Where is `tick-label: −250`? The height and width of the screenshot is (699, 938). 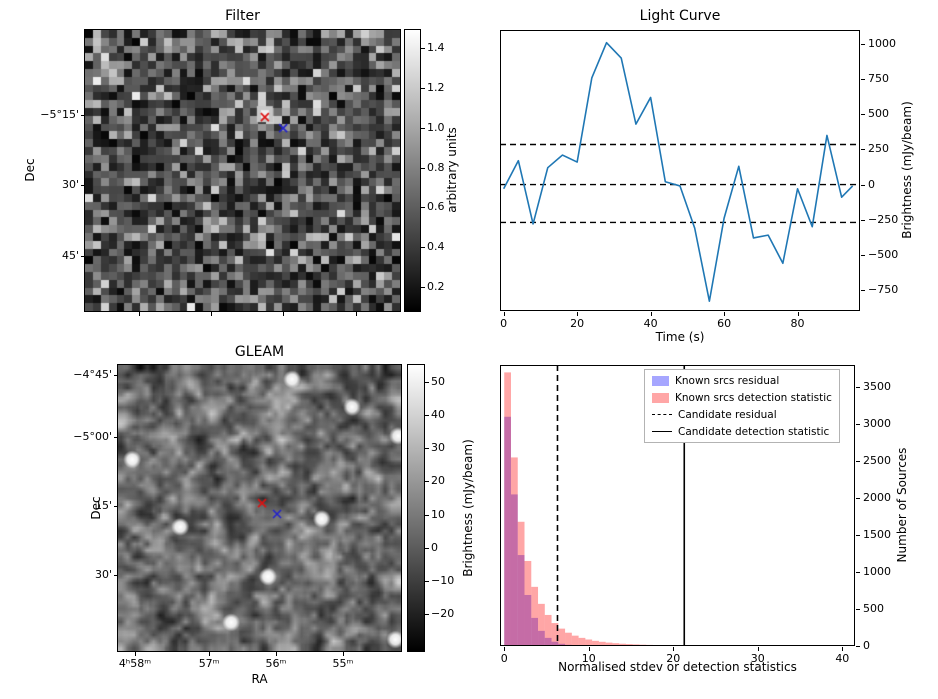
tick-label: −250 is located at coordinates (883, 219).